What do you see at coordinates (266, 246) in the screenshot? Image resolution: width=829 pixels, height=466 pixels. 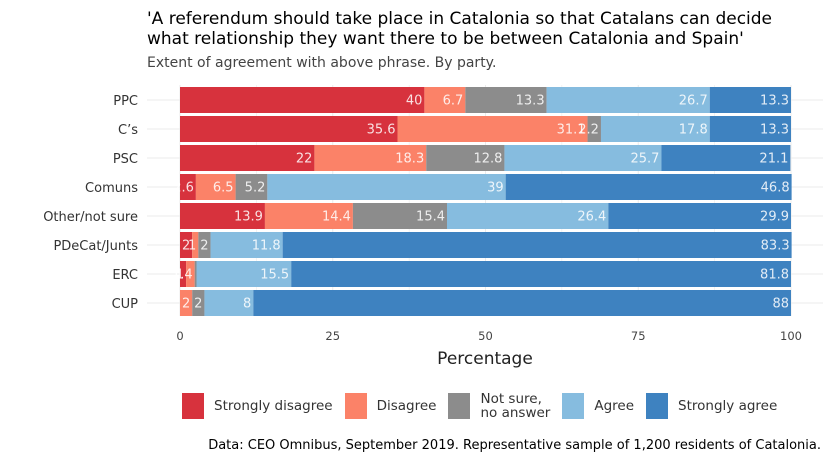 I see `bar-value-label: 11.8` at bounding box center [266, 246].